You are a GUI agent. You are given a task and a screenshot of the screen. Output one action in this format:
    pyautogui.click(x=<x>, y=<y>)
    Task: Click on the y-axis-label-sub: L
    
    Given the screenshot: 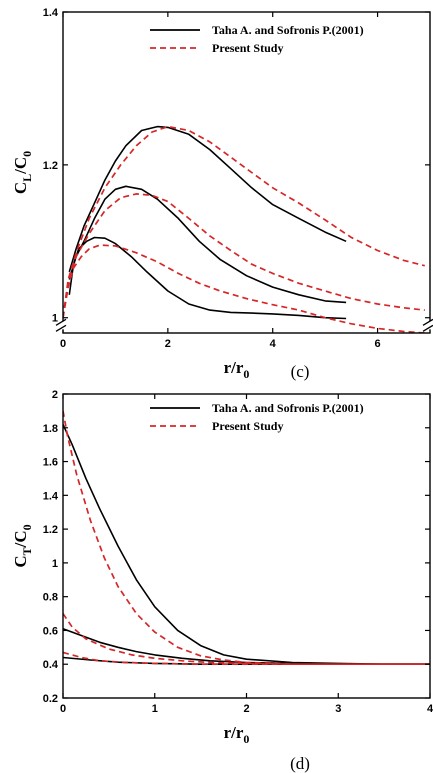 What is the action you would take?
    pyautogui.click(x=27, y=178)
    